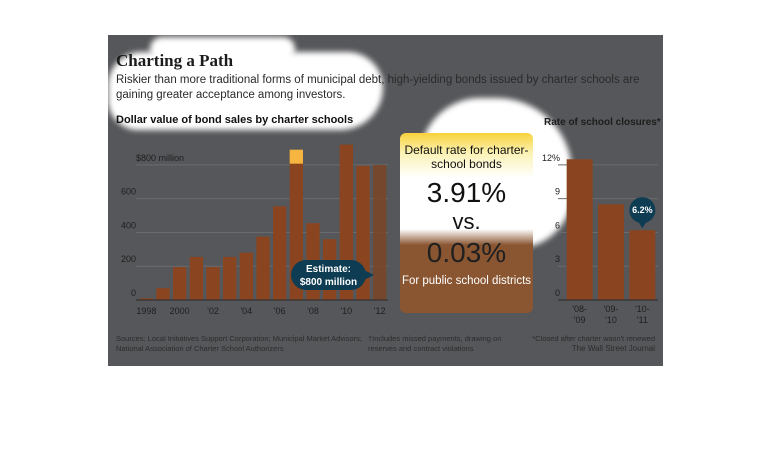  I want to click on bond-y-tick-label: 600, so click(128, 192).